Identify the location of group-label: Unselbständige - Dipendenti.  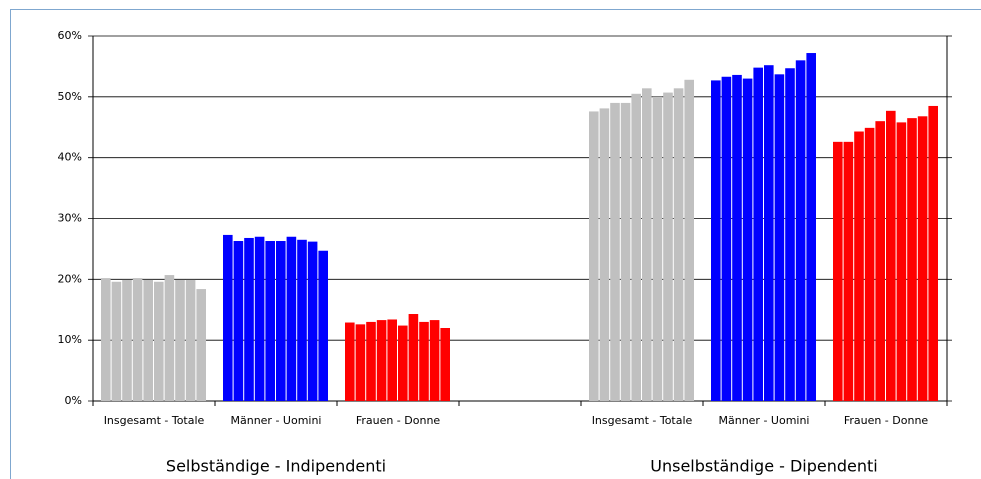
(764, 466).